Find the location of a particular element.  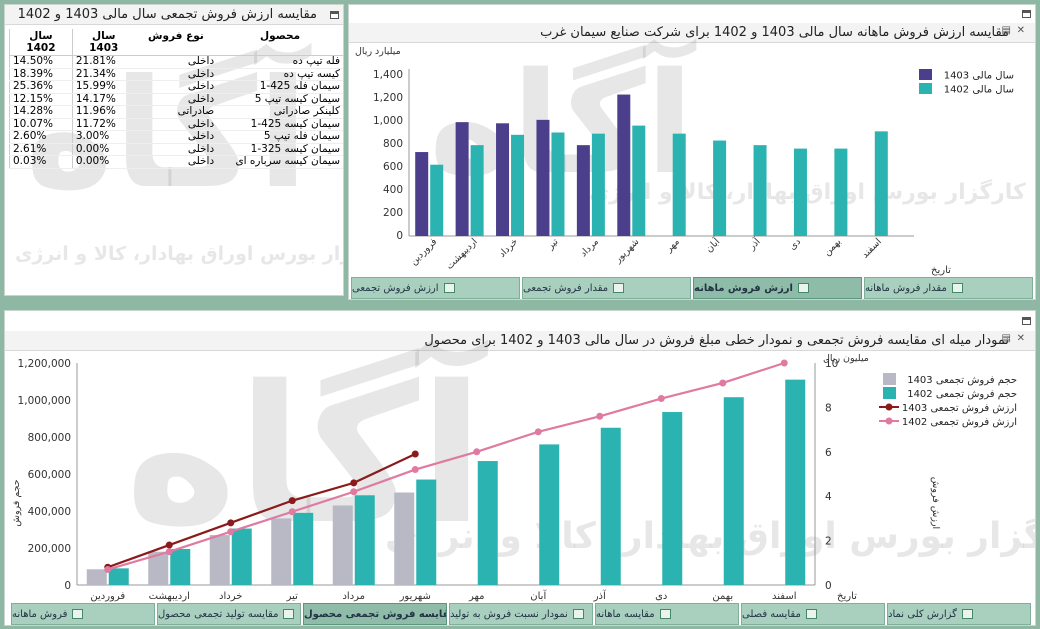

table-row: سیمان فله 425-1 داخلی 15.99% 25.36% is located at coordinates (176, 87).